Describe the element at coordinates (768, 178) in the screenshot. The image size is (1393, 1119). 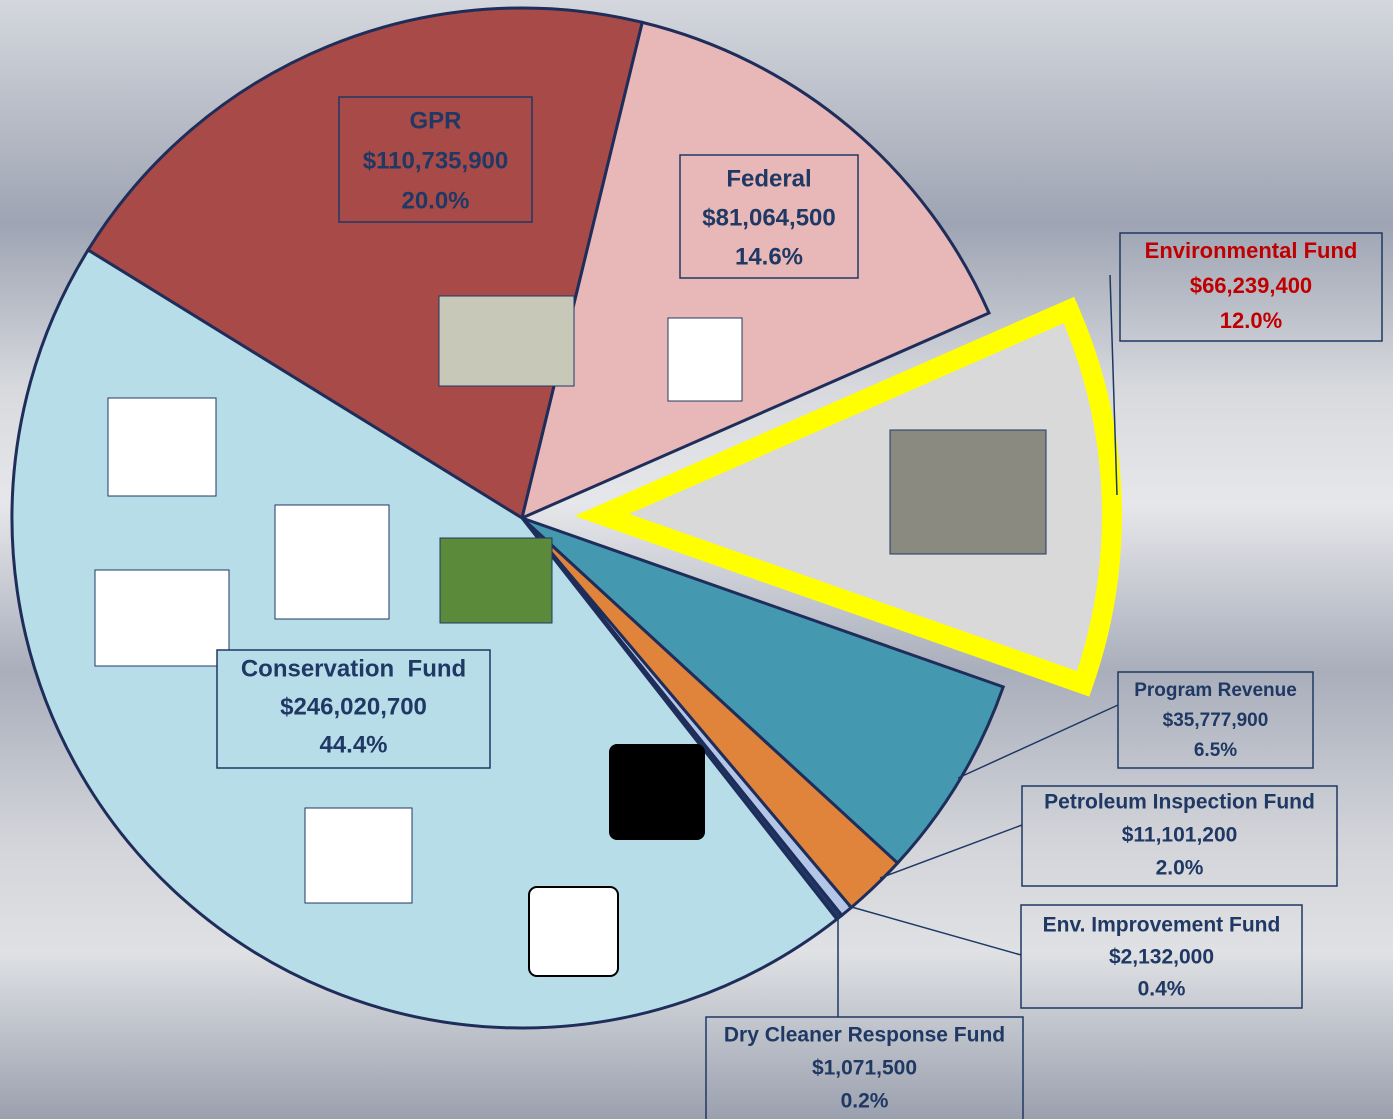
I see `category-label: Federal` at that location.